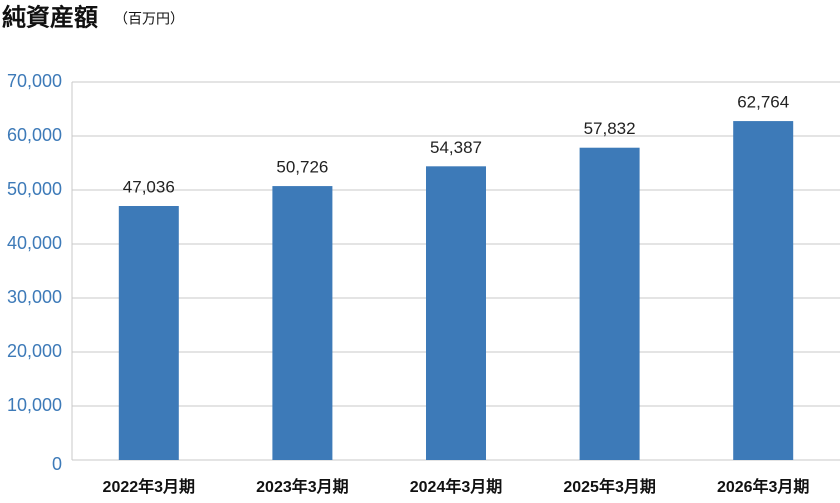 This screenshot has height=503, width=840. What do you see at coordinates (609, 486) in the screenshot?
I see `x-tick-label: 2025年3月期` at bounding box center [609, 486].